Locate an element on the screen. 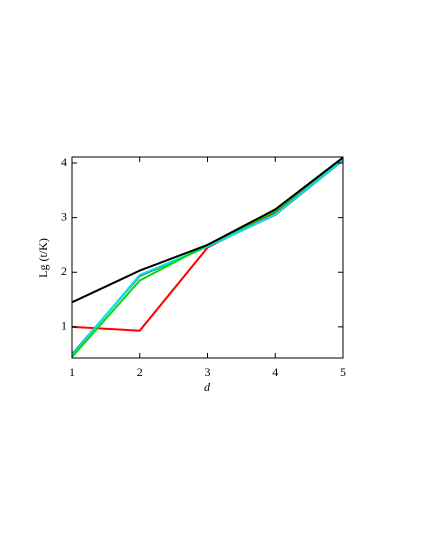  x-tick-label: 2 is located at coordinates (140, 372).